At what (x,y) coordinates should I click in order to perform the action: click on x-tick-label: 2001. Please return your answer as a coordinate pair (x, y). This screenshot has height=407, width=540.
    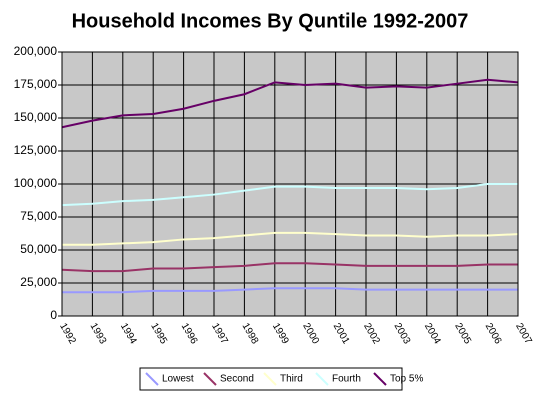
    Looking at the image, I should click on (341, 333).